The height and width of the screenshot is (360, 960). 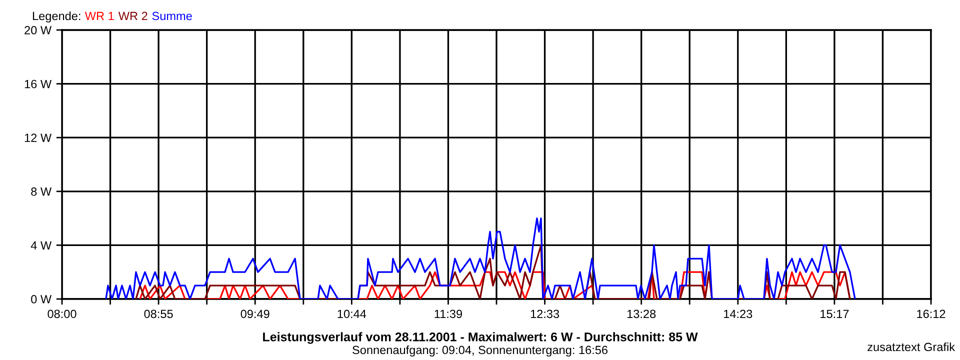 What do you see at coordinates (255, 314) in the screenshot?
I see `x-tick-label: 09:49` at bounding box center [255, 314].